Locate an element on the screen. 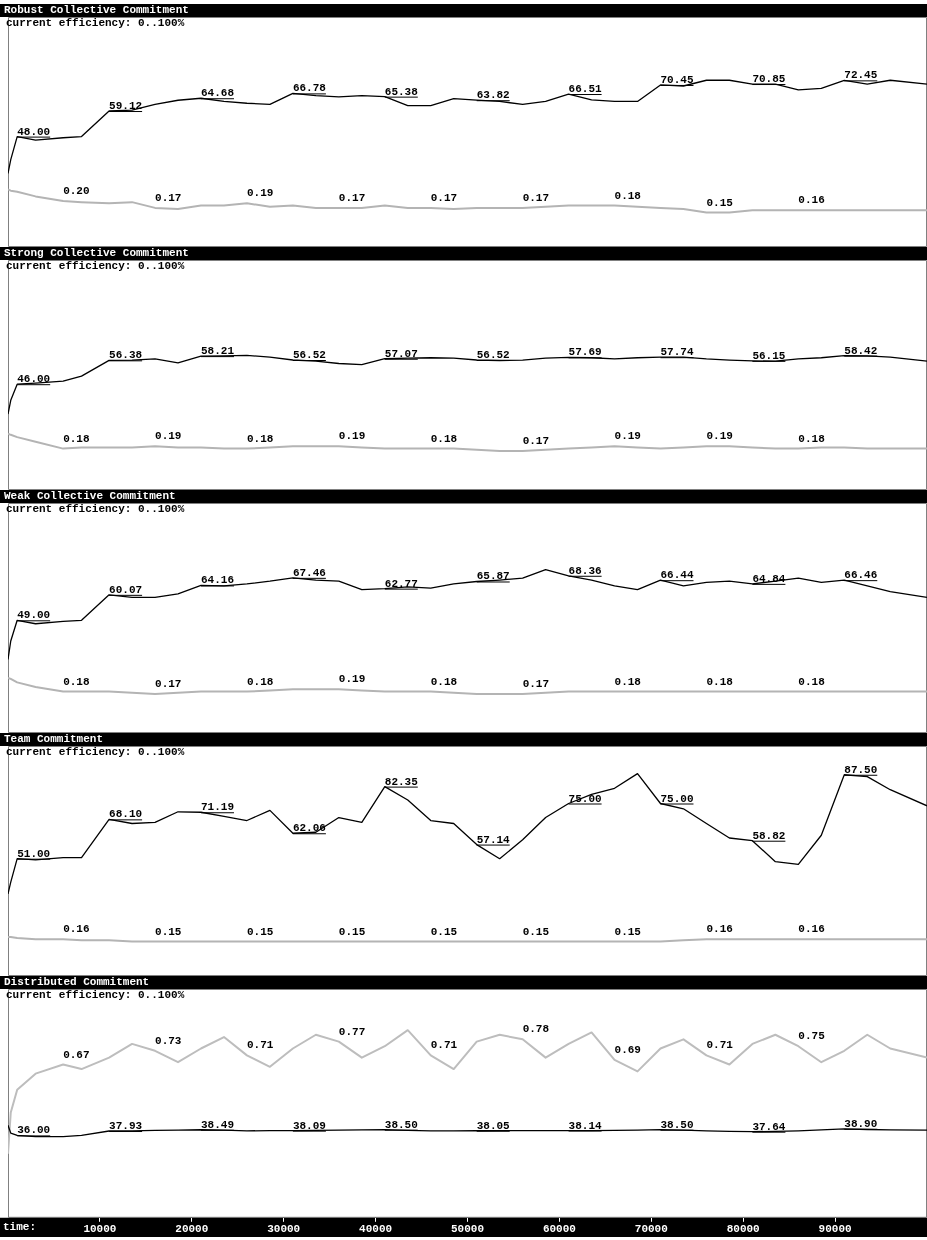  data-label: 68.36 is located at coordinates (585, 570).